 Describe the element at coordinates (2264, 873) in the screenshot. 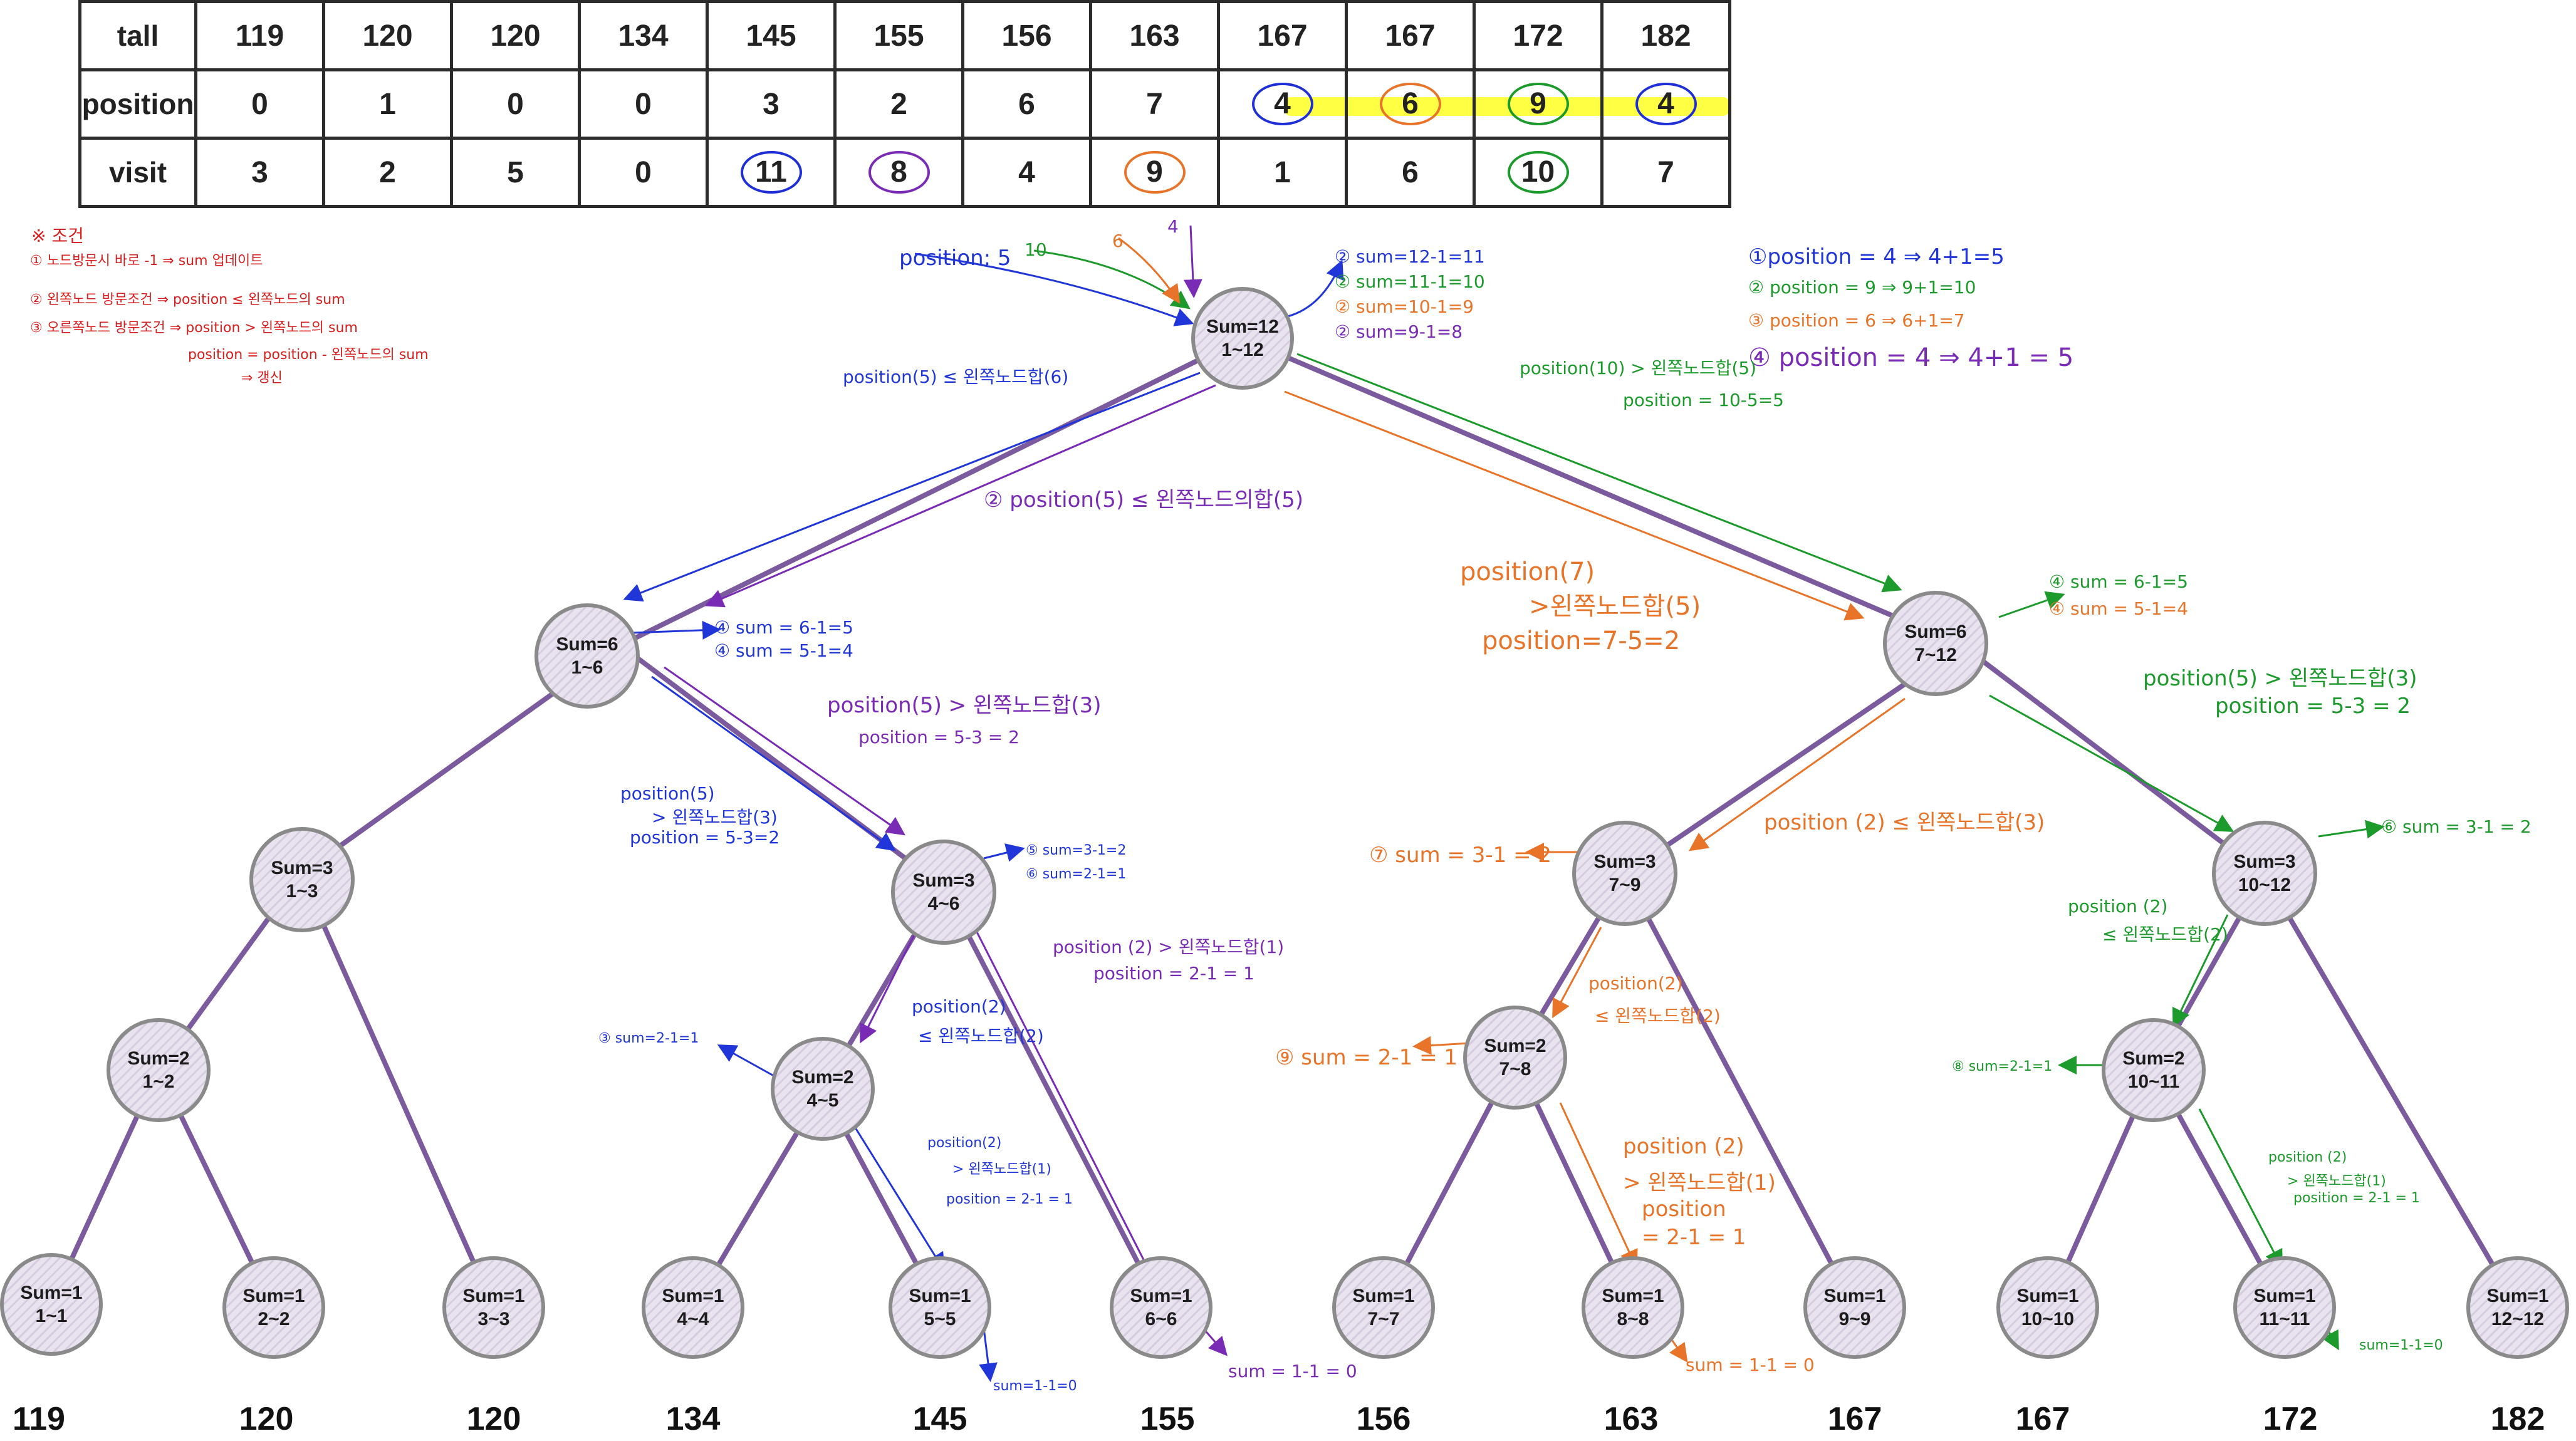

I see `tree-node-10-12: Sum=3 10~12` at that location.